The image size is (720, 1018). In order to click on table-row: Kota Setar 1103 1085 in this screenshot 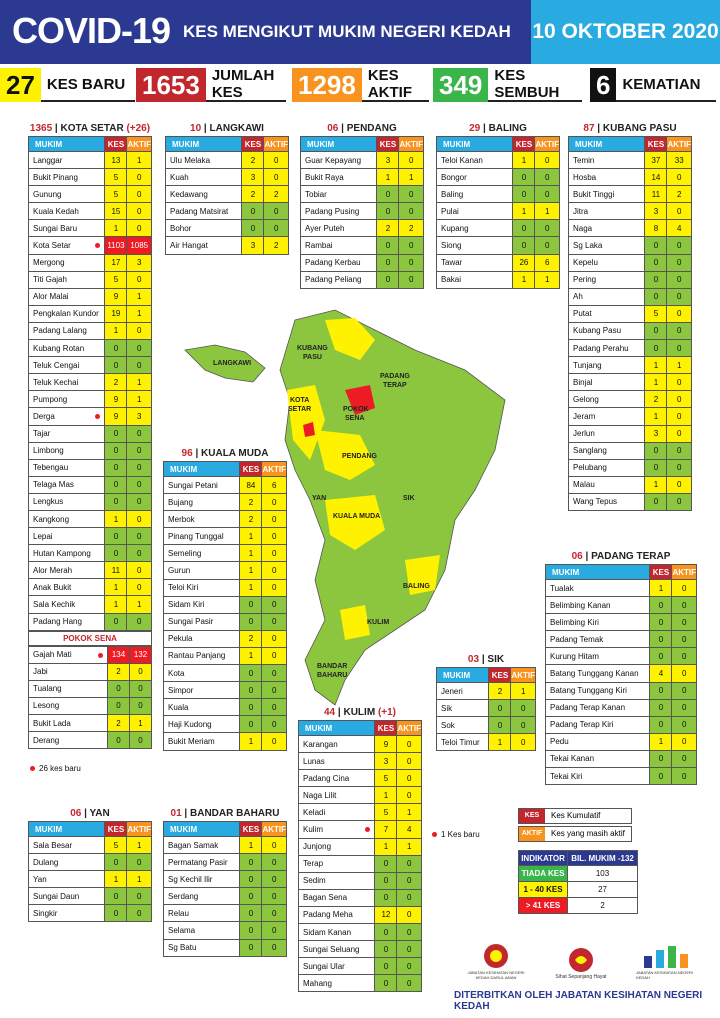, I will do `click(89, 245)`.